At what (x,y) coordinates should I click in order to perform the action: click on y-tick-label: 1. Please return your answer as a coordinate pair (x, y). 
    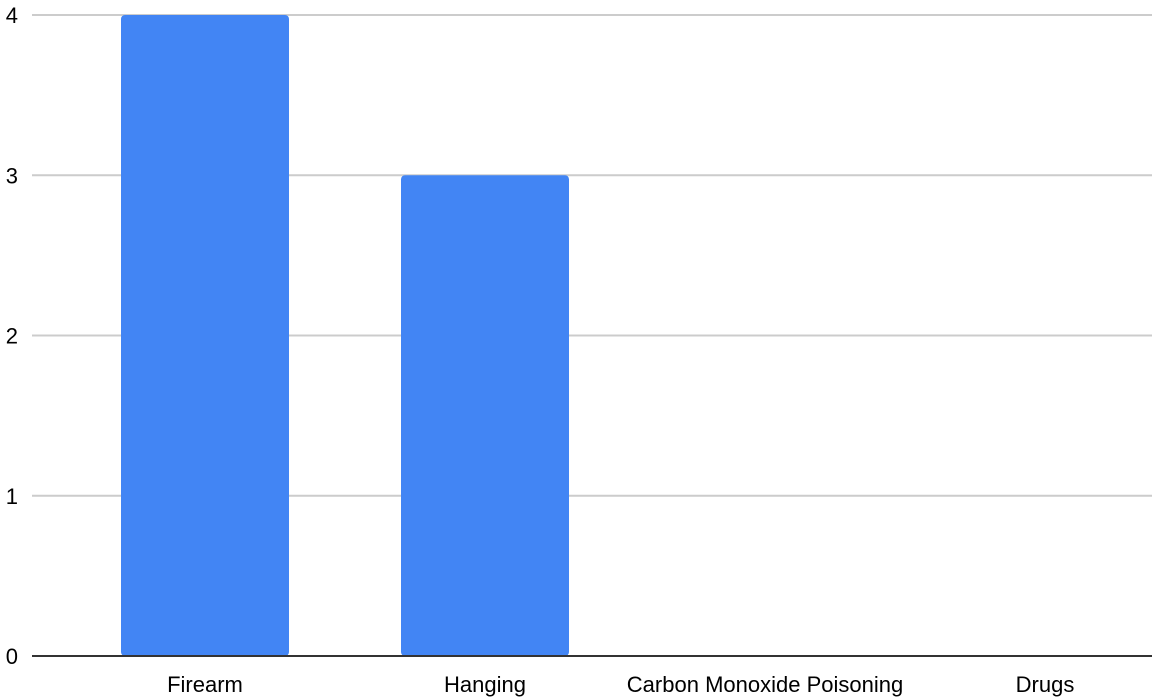
    Looking at the image, I should click on (12, 496).